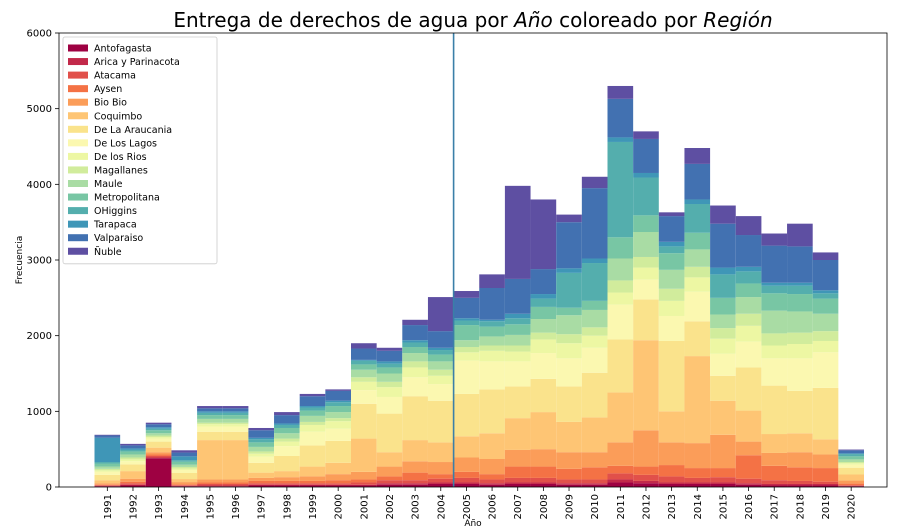 The image size is (911, 529). I want to click on y-axis: 0 1000 2000 3000 4000 5000 6000, so click(43, 261).